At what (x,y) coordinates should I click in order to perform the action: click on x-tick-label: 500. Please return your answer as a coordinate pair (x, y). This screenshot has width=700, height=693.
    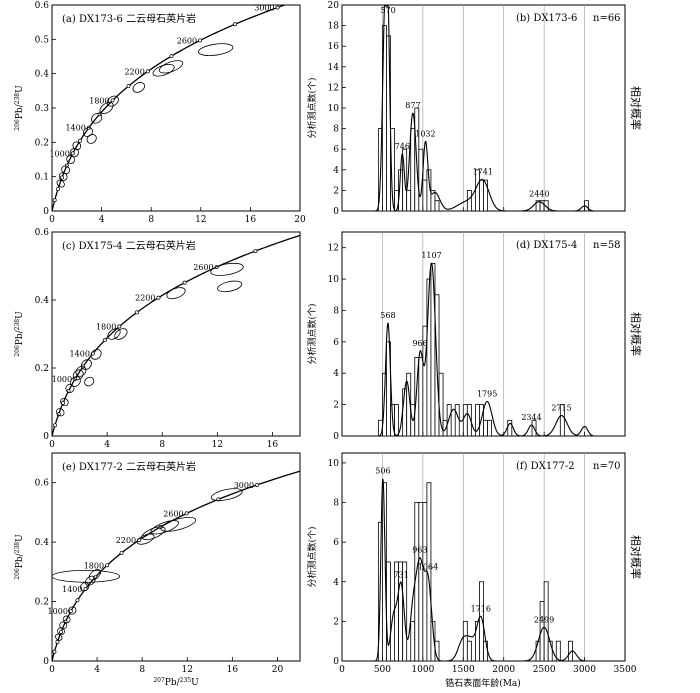
    Looking at the image, I should click on (382, 670).